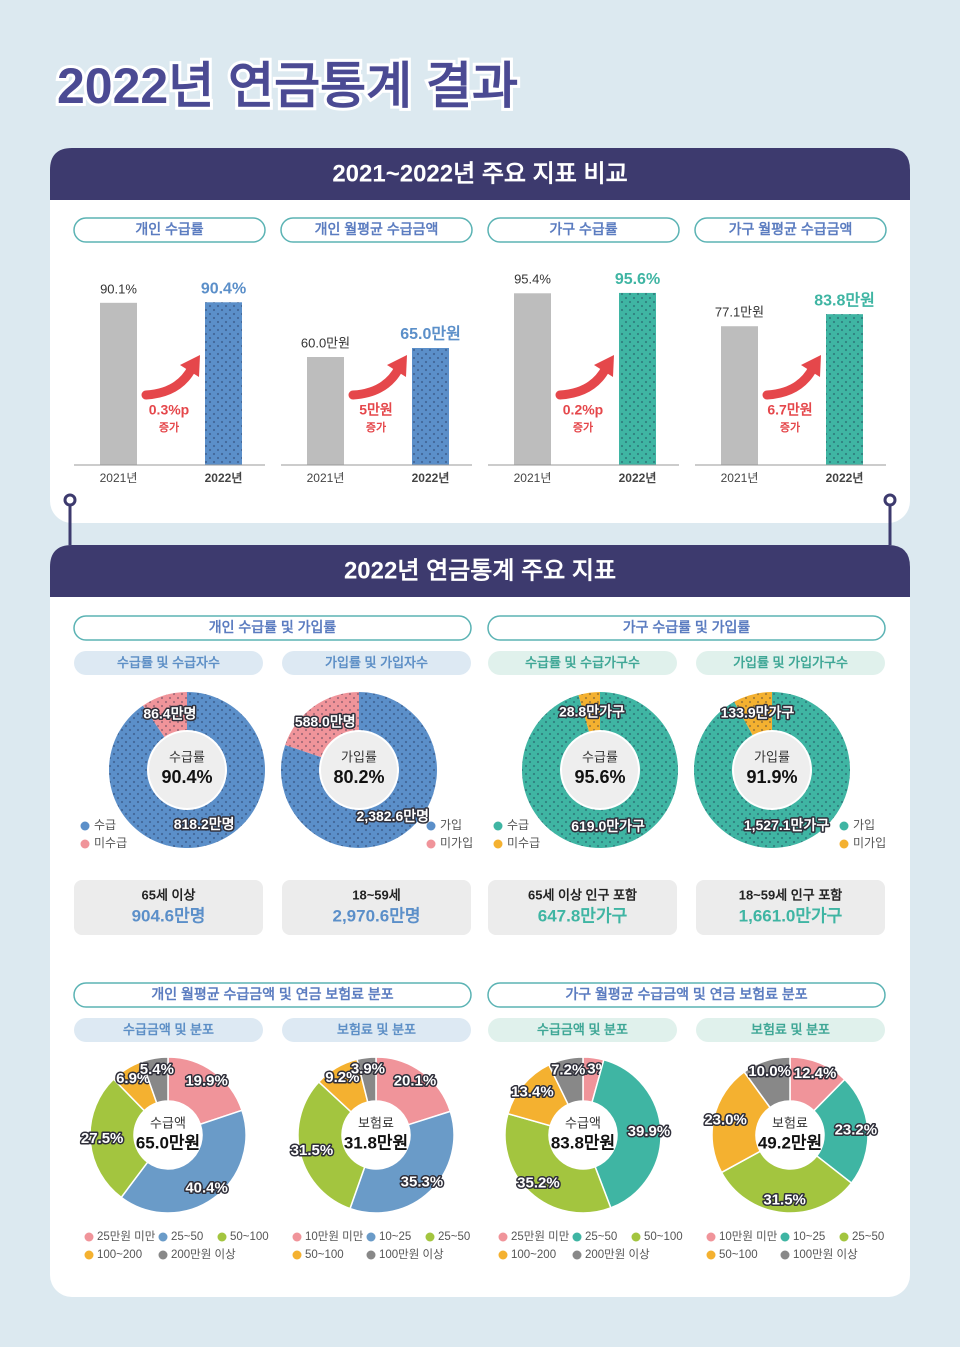  Describe the element at coordinates (789, 410) in the screenshot. I see `change-value: 6.7만원` at that location.